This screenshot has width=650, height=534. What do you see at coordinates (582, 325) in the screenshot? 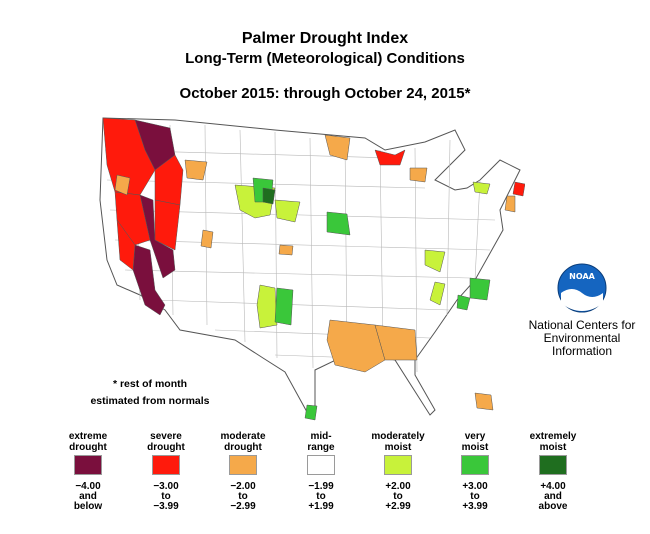
I see `agency-line-1: National Centers for` at bounding box center [582, 325].